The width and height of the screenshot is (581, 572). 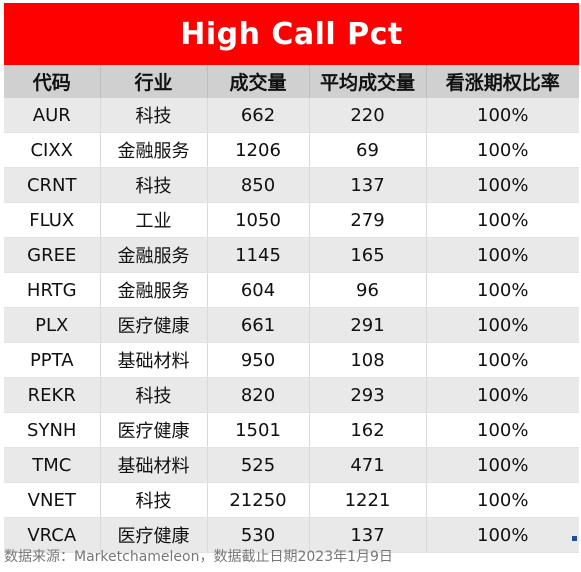 I want to click on ticker-cell: VRCA, so click(x=52, y=535).